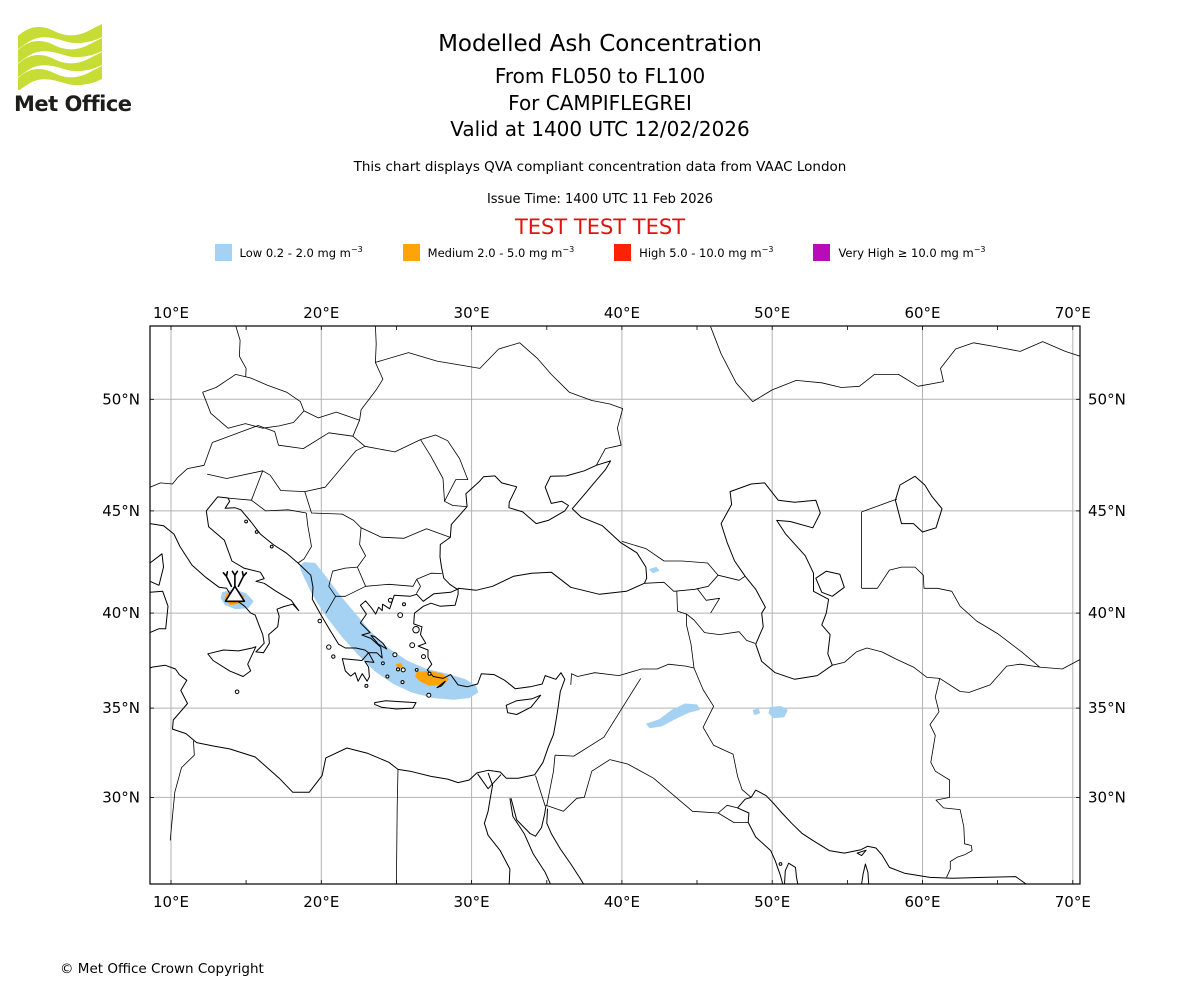 This screenshot has height=1000, width=1200. Describe the element at coordinates (1107, 708) in the screenshot. I see `lat-label-right: 35°N` at that location.